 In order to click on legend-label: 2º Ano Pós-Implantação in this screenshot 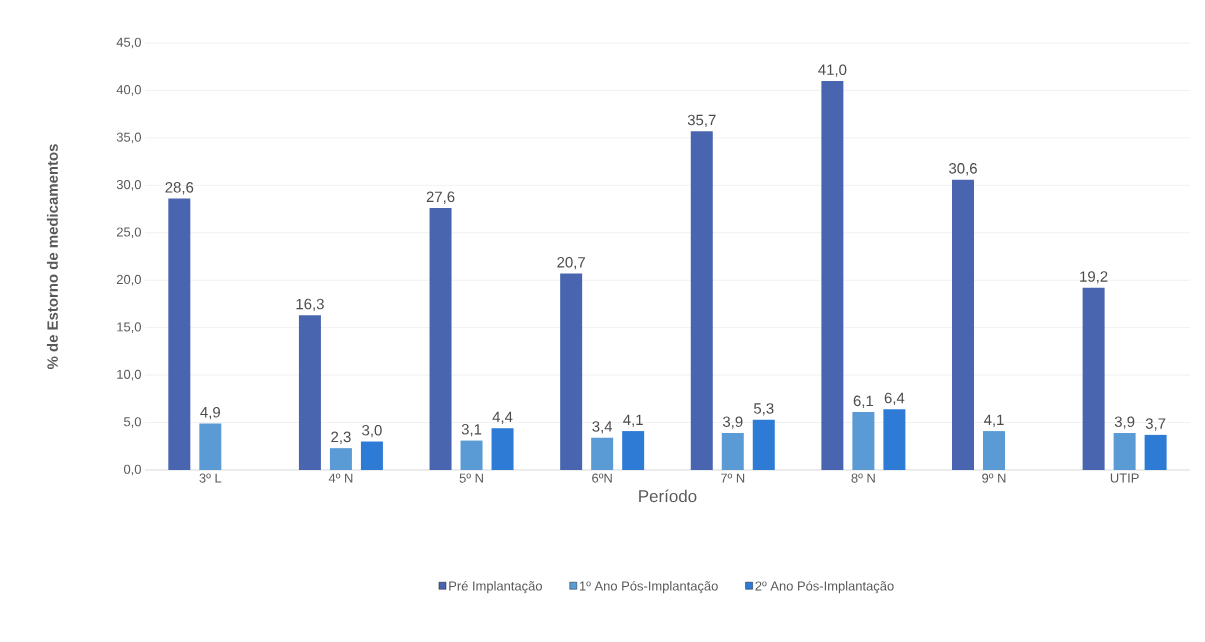, I will do `click(824, 587)`.